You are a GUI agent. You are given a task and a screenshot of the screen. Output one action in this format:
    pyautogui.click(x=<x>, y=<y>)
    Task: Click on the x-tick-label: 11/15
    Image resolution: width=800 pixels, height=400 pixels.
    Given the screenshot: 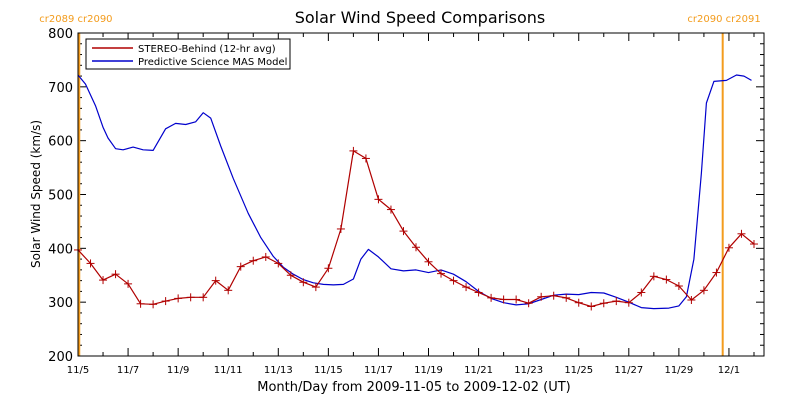 What is the action you would take?
    pyautogui.click(x=328, y=370)
    